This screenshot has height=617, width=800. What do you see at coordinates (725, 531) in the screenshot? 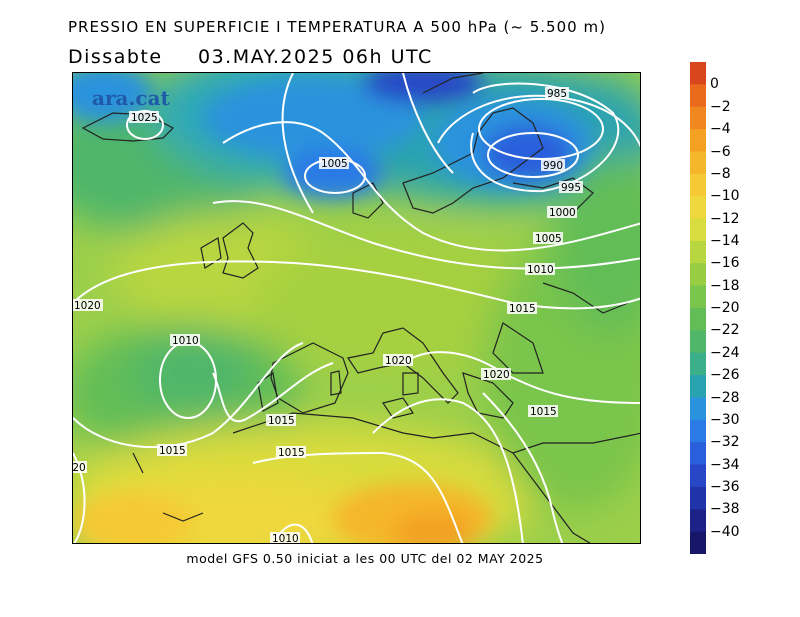
I see `colorbar-tick-label: −40` at bounding box center [725, 531].